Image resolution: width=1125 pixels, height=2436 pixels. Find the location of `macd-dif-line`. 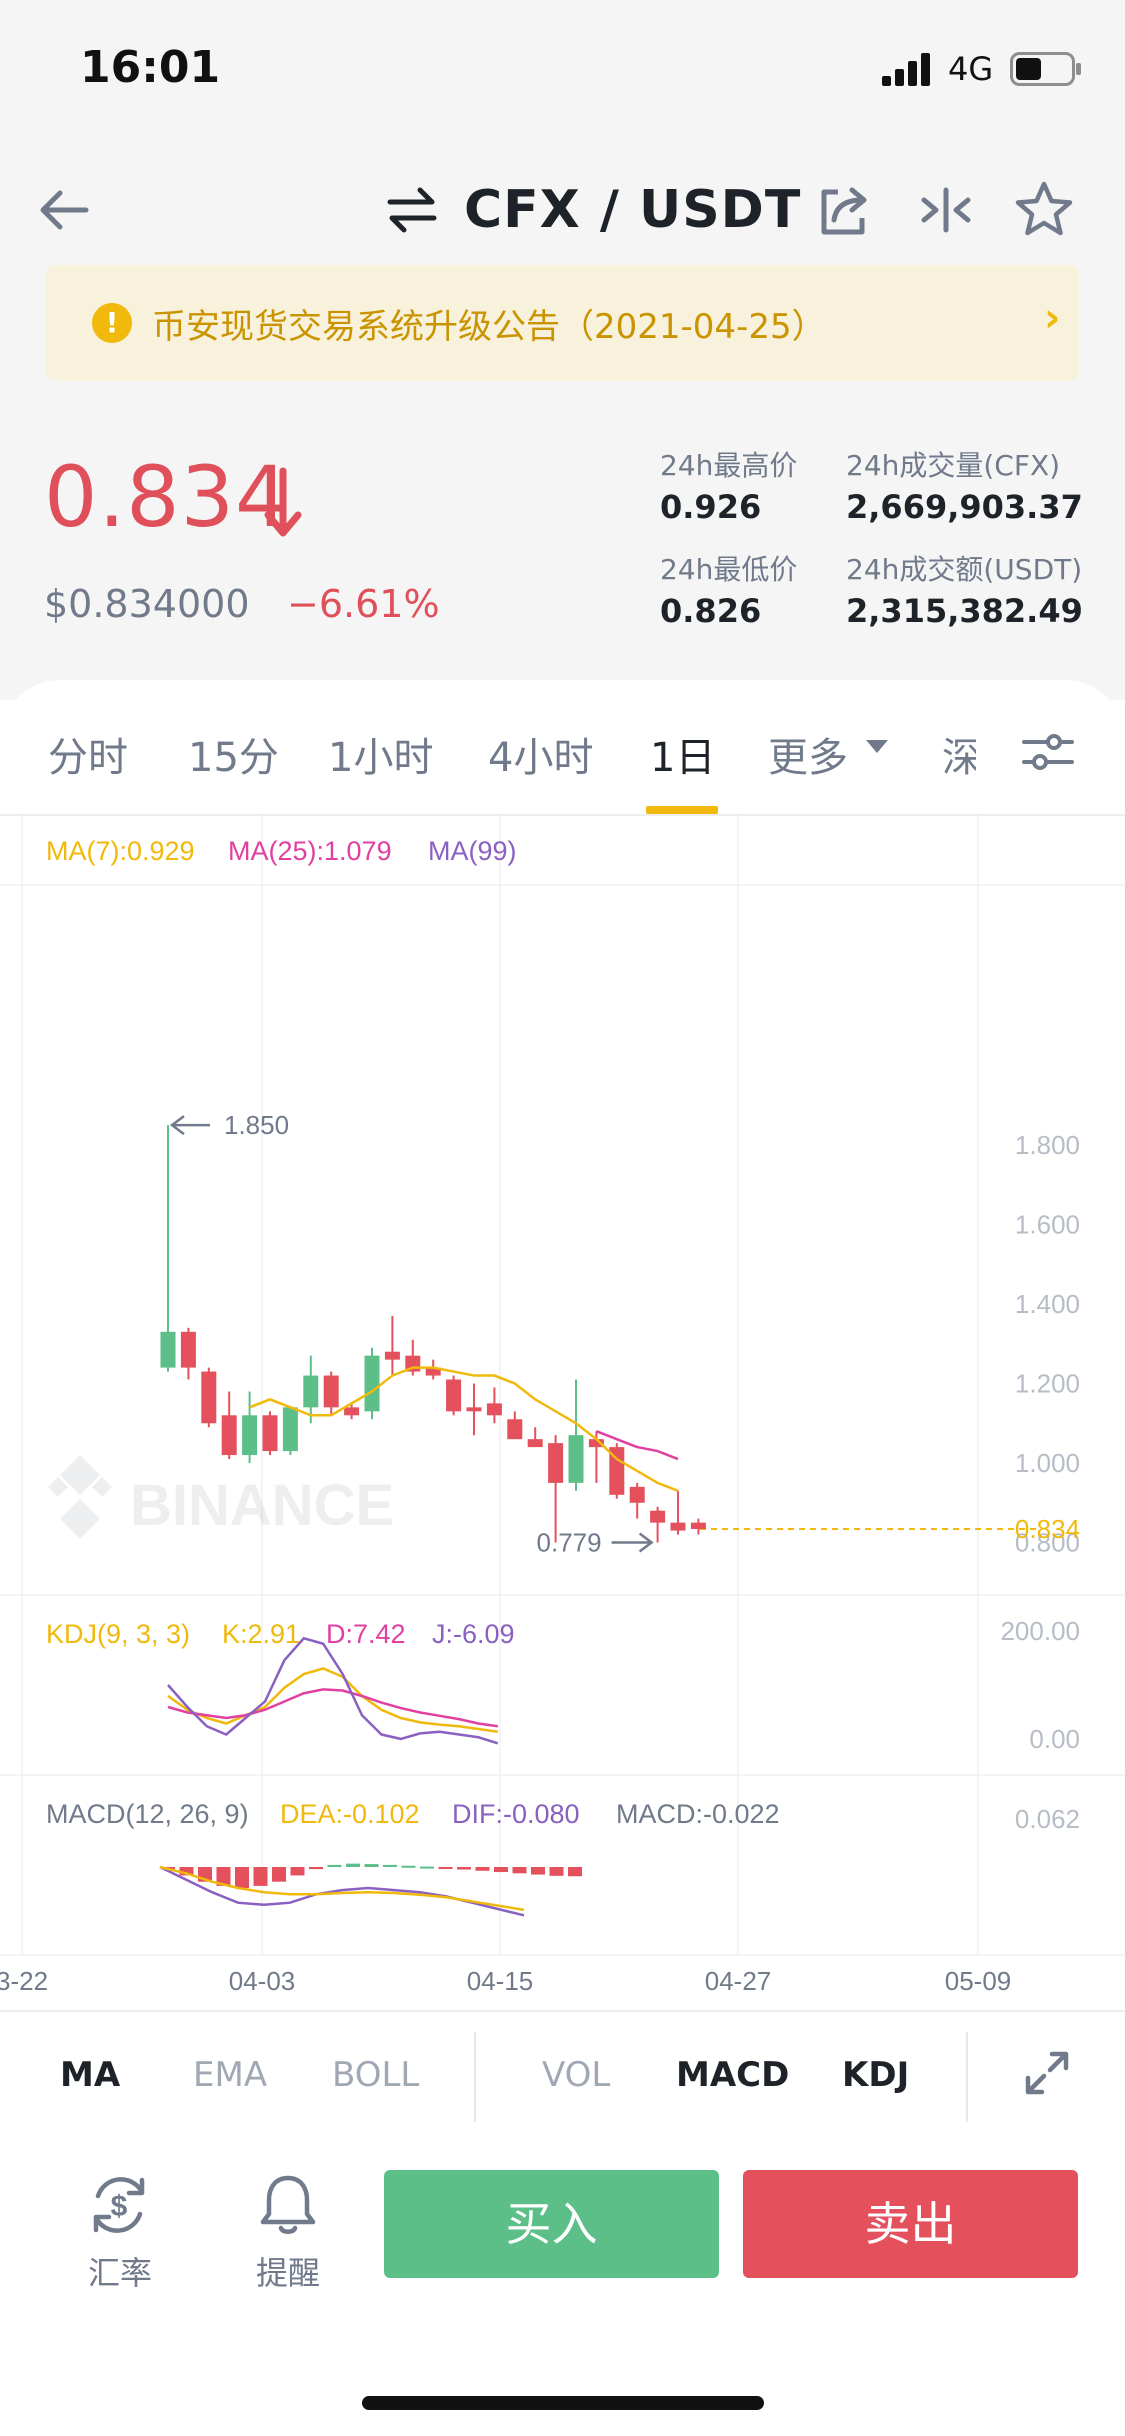

macd-dif-line is located at coordinates (342, 1891).